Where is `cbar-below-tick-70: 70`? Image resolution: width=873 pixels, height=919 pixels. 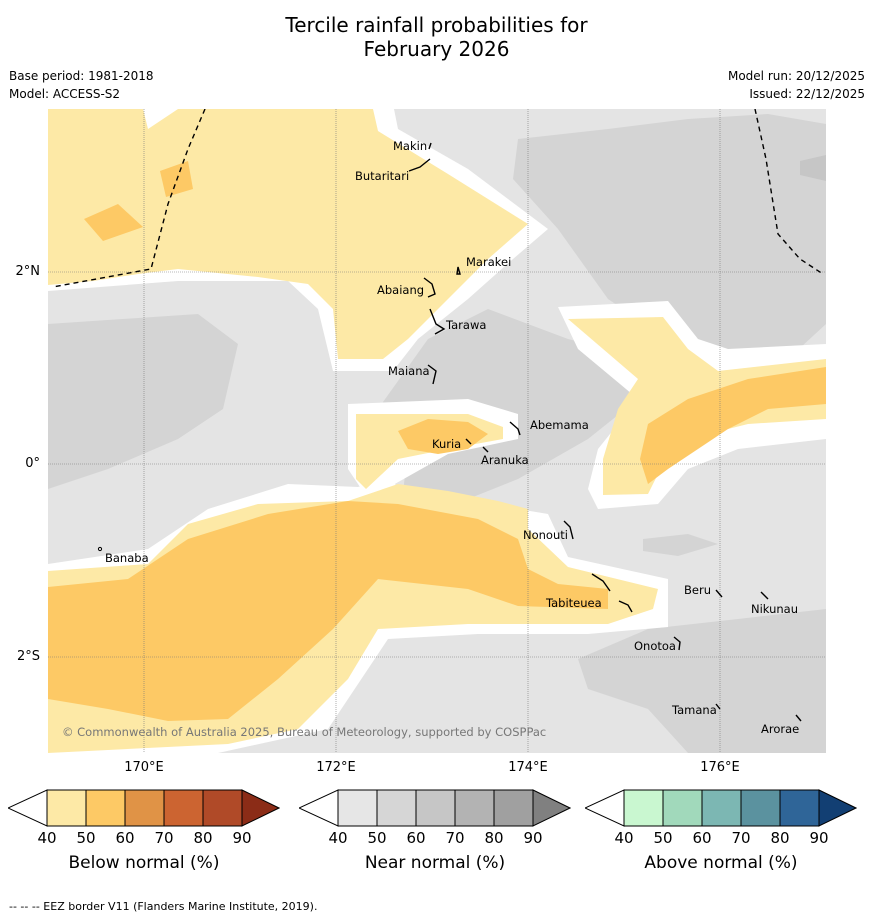
cbar-below-tick-70: 70 is located at coordinates (164, 838).